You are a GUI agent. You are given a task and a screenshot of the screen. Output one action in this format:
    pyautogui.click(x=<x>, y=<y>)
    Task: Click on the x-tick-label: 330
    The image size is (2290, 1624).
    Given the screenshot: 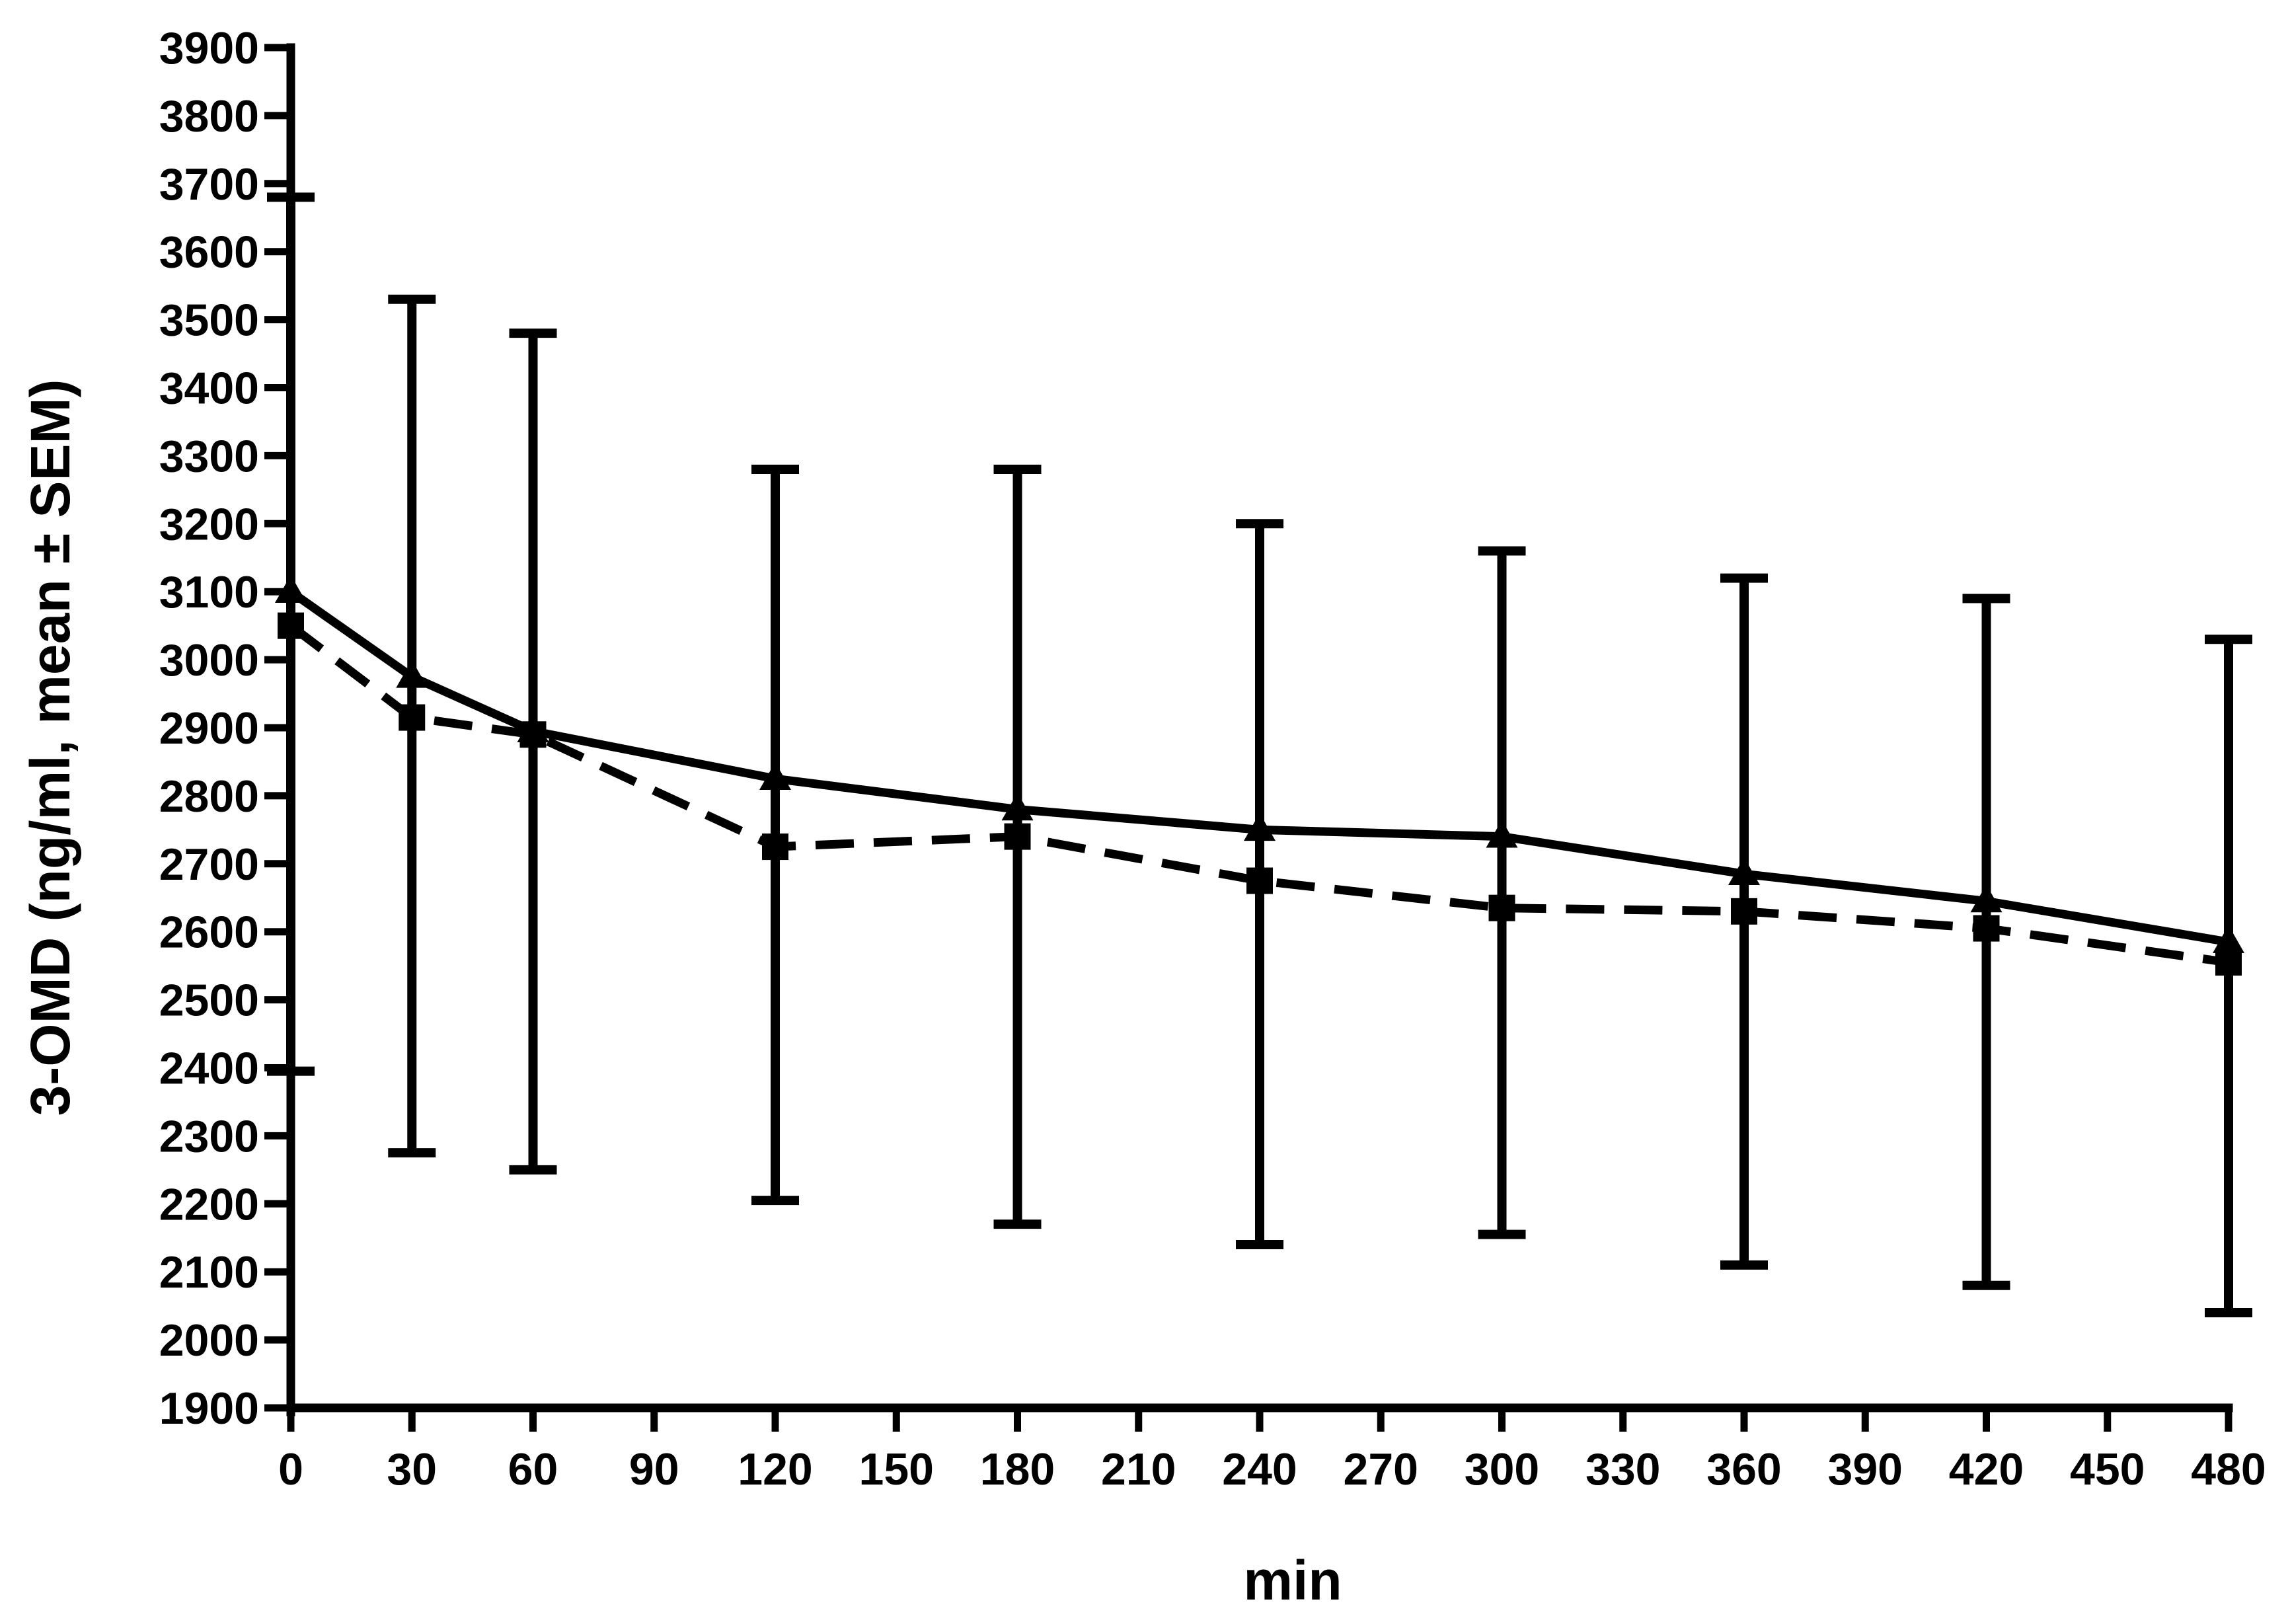 What is the action you would take?
    pyautogui.click(x=1622, y=1469)
    